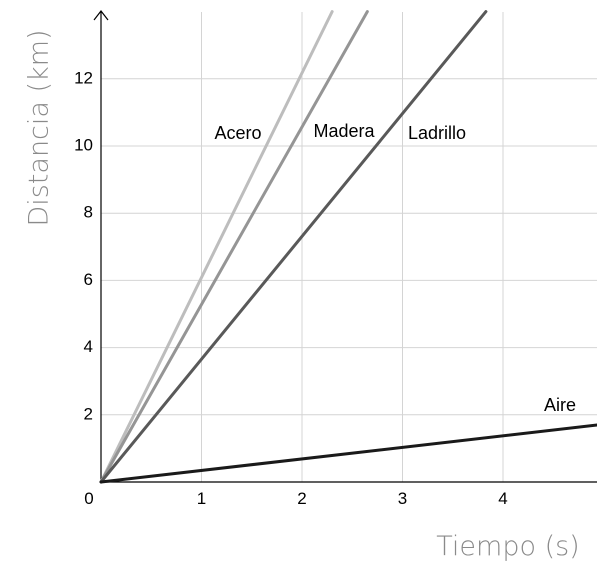 Image resolution: width=597 pixels, height=563 pixels. What do you see at coordinates (88, 346) in the screenshot?
I see `y-tick-label: 4` at bounding box center [88, 346].